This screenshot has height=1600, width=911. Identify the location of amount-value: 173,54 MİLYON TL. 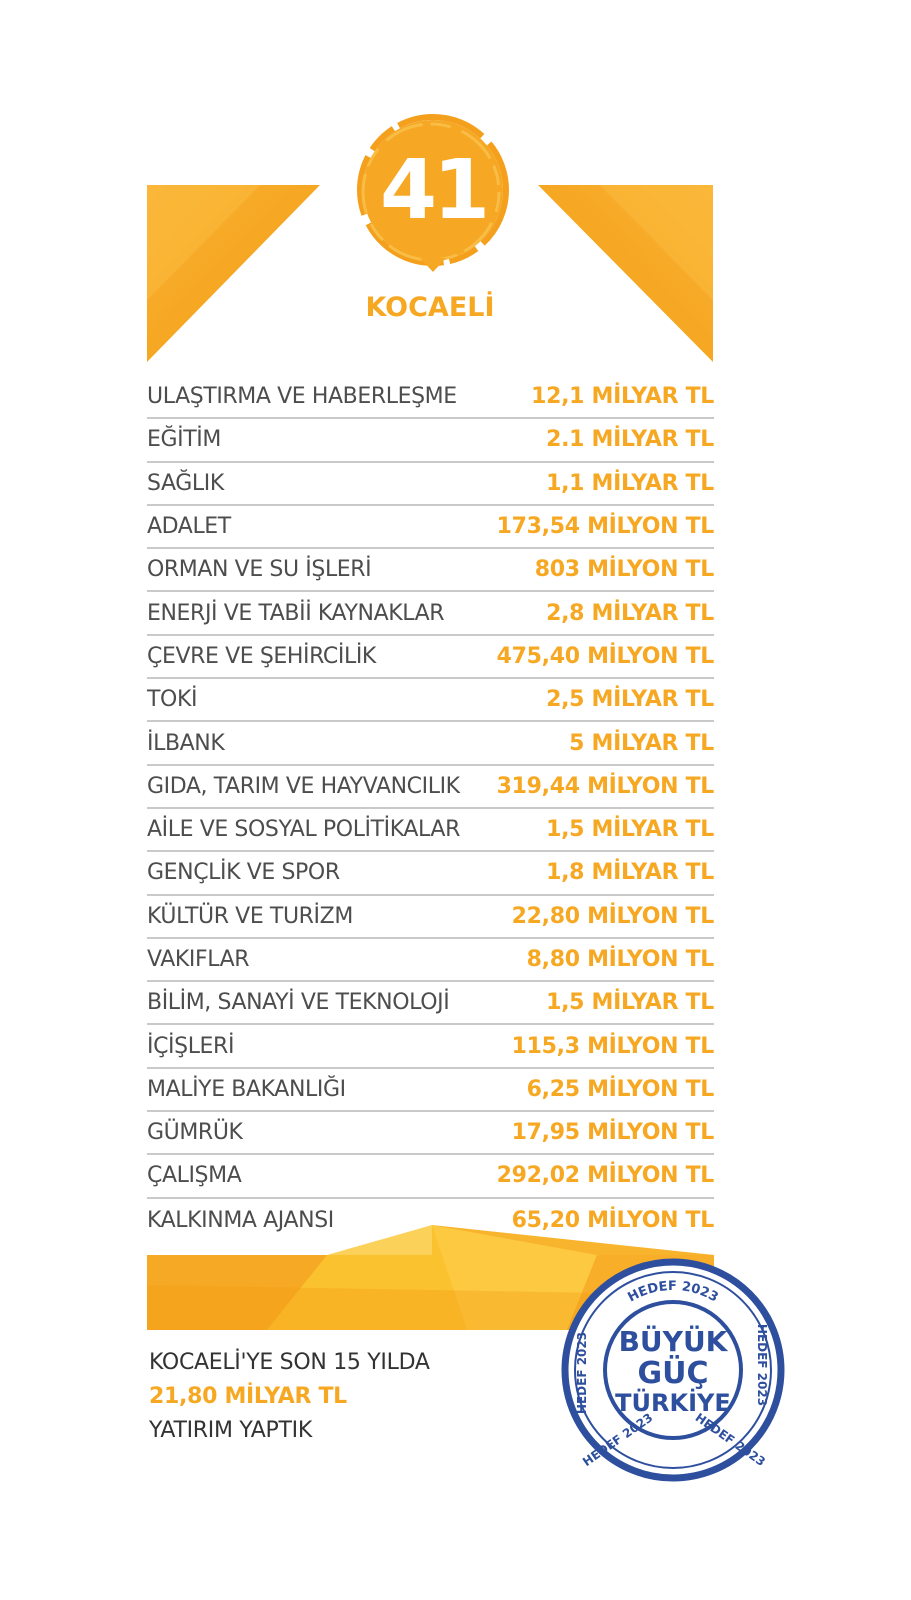
(605, 527).